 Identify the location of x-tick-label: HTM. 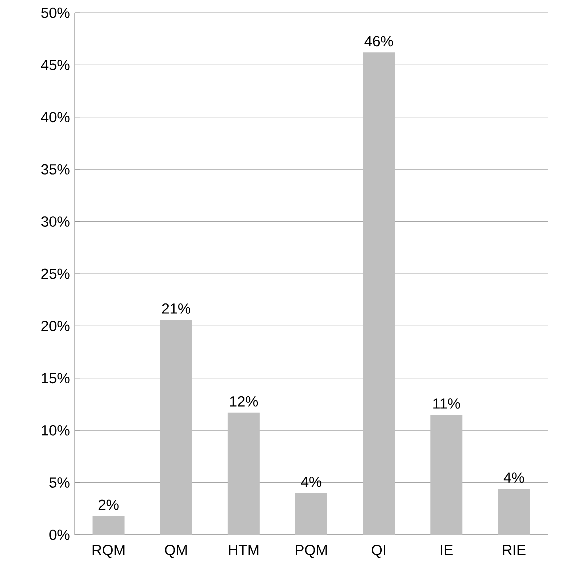
(244, 550).